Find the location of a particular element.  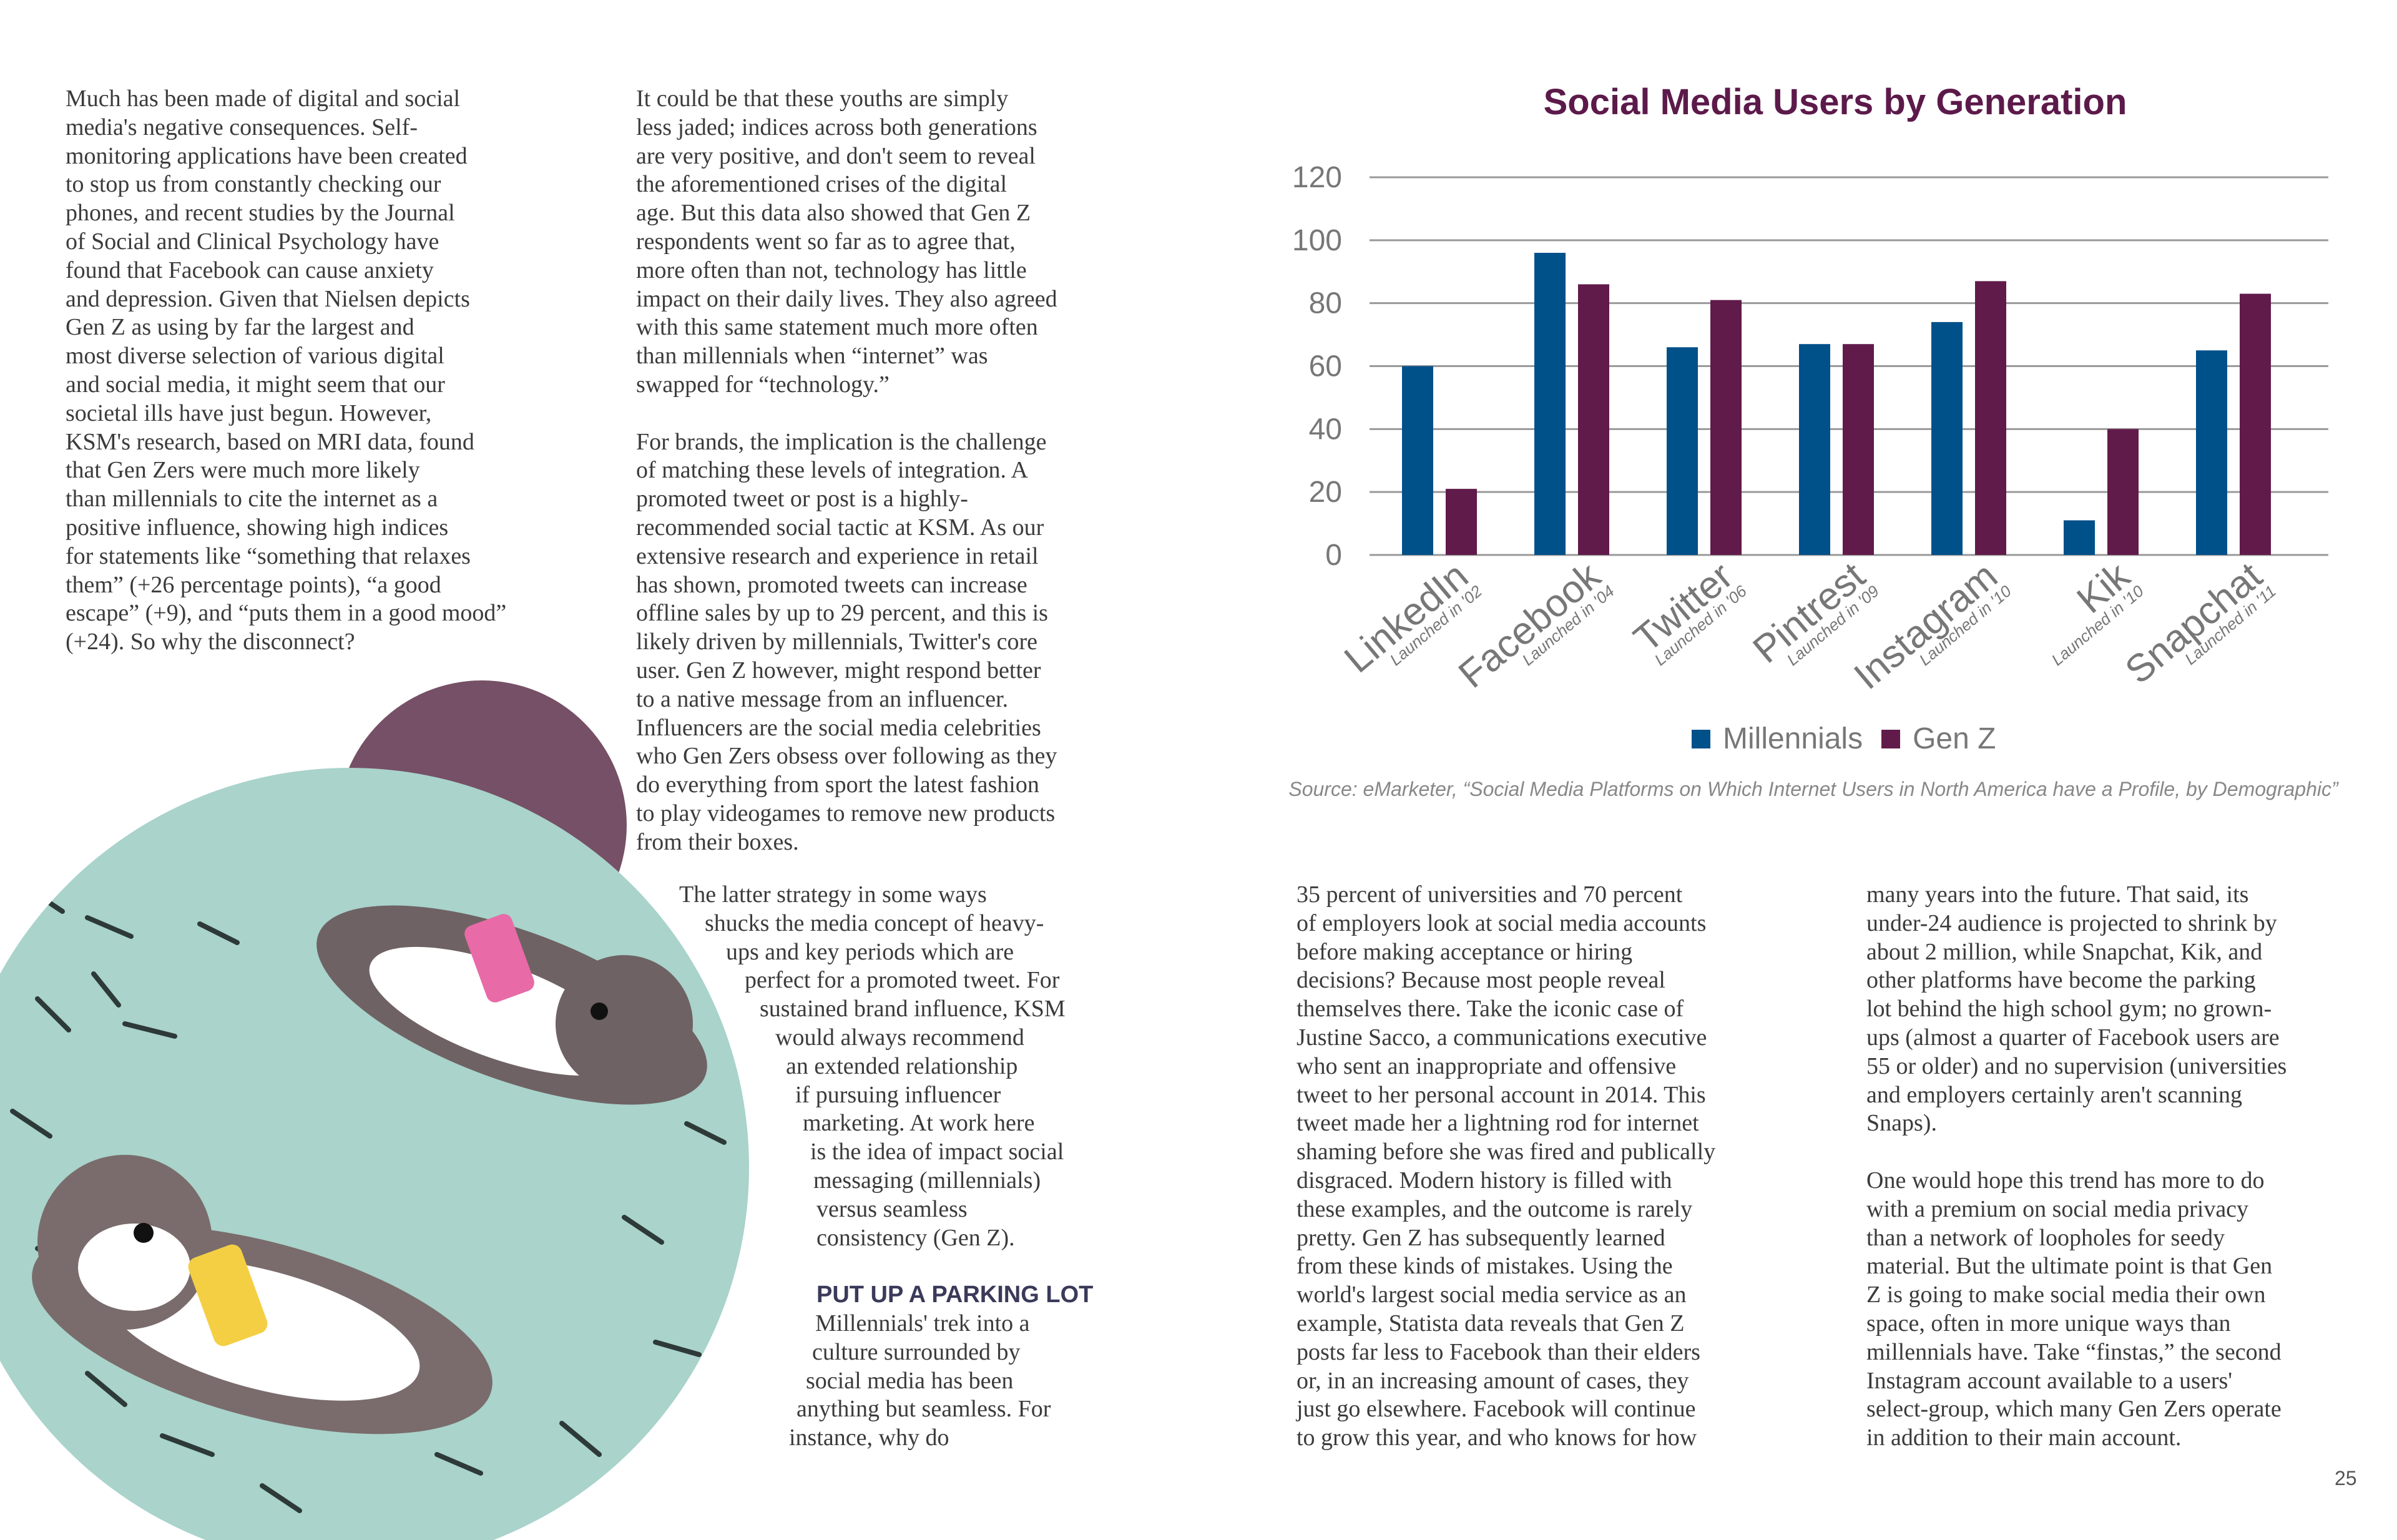

y-tick-label: 100 is located at coordinates (1317, 240).